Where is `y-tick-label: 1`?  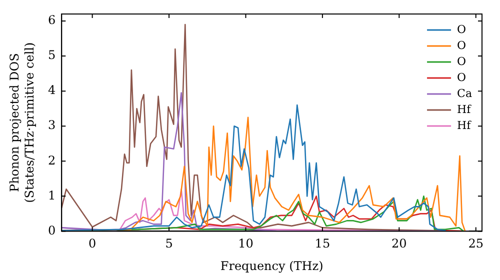
y-tick-label: 1 is located at coordinates (52, 195).